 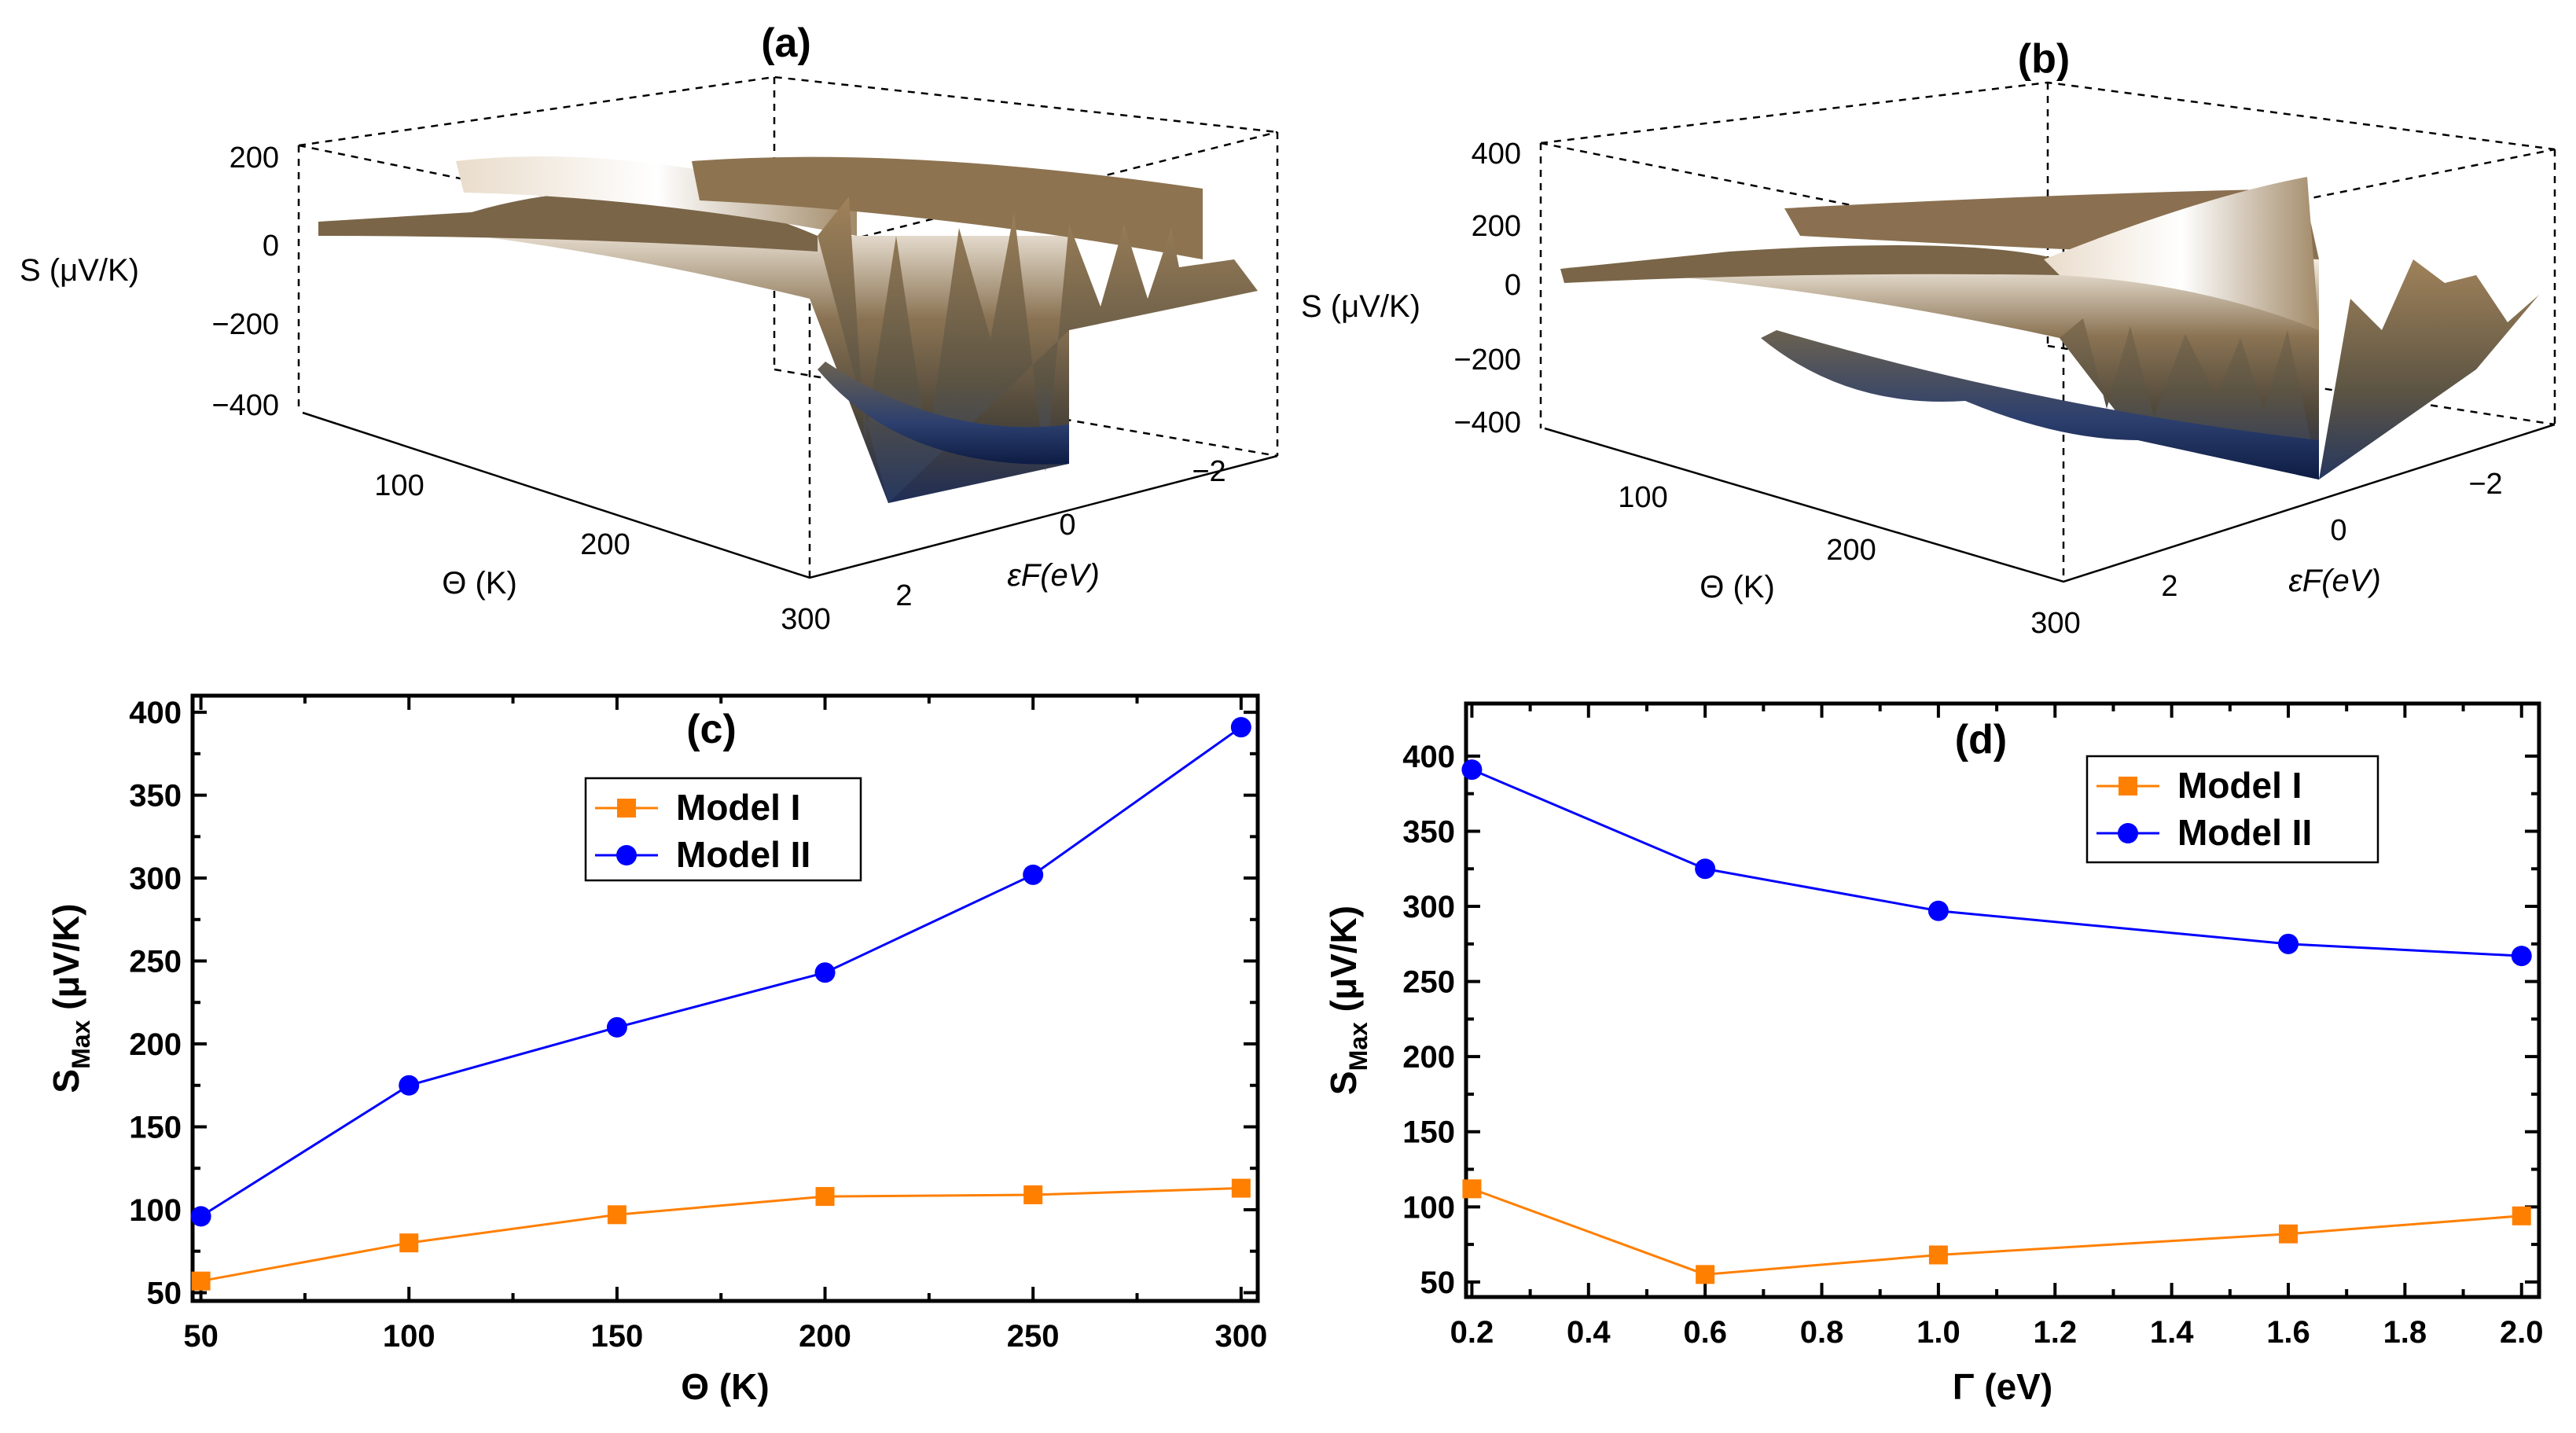 What do you see at coordinates (1428, 1057) in the screenshot?
I see `y-tick-label: 200` at bounding box center [1428, 1057].